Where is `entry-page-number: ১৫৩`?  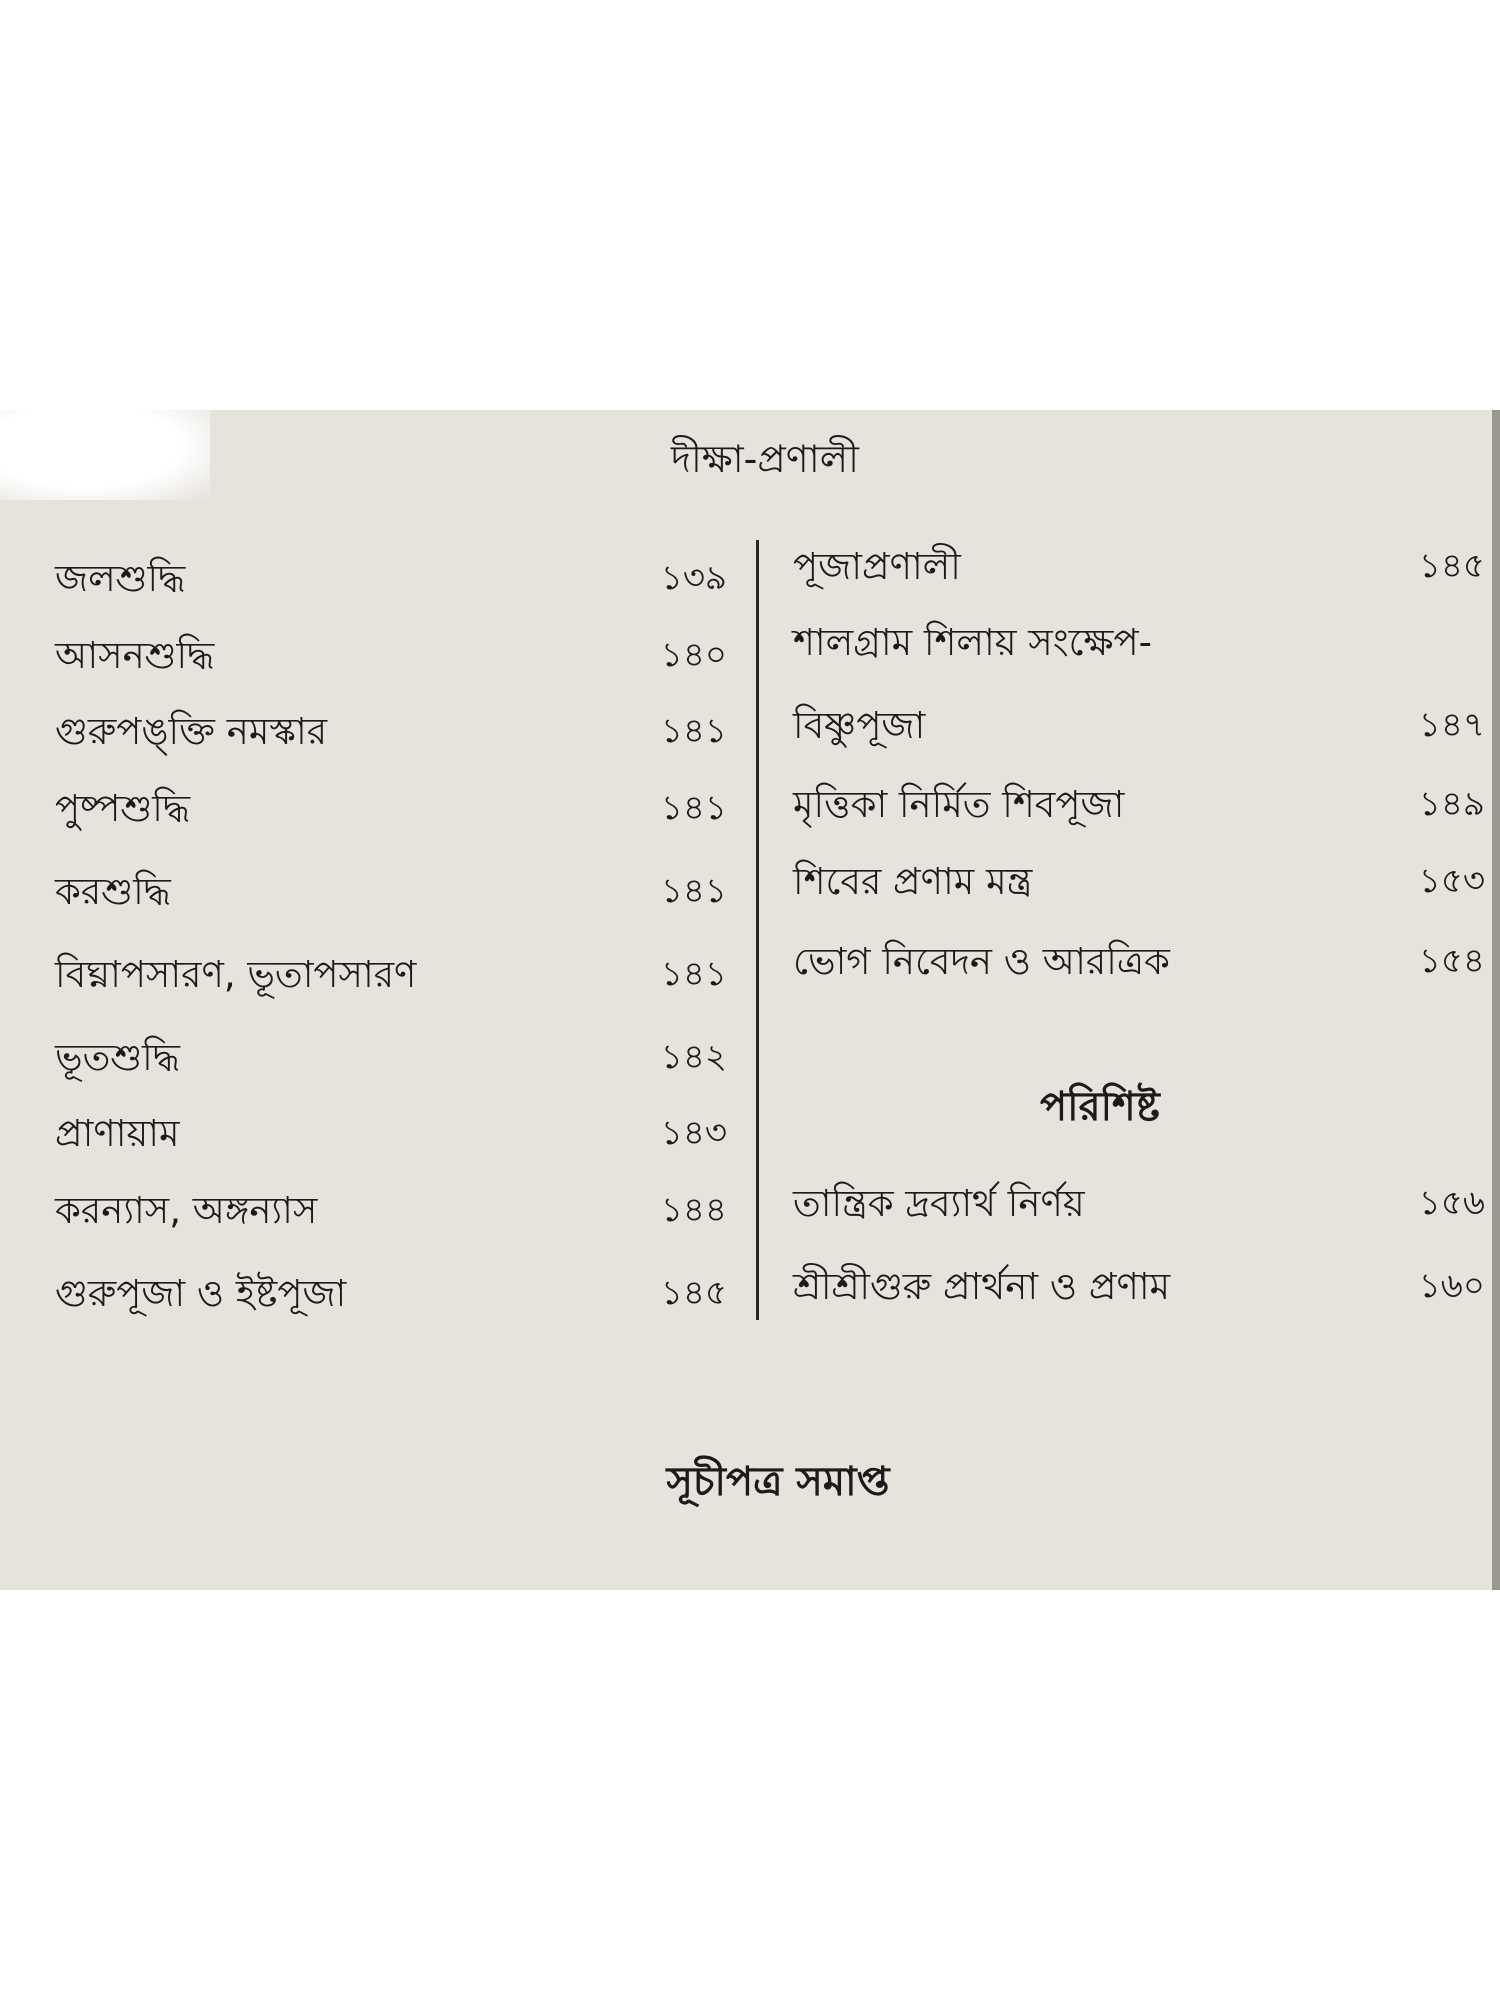
entry-page-number: ১৫৩ is located at coordinates (1451, 880).